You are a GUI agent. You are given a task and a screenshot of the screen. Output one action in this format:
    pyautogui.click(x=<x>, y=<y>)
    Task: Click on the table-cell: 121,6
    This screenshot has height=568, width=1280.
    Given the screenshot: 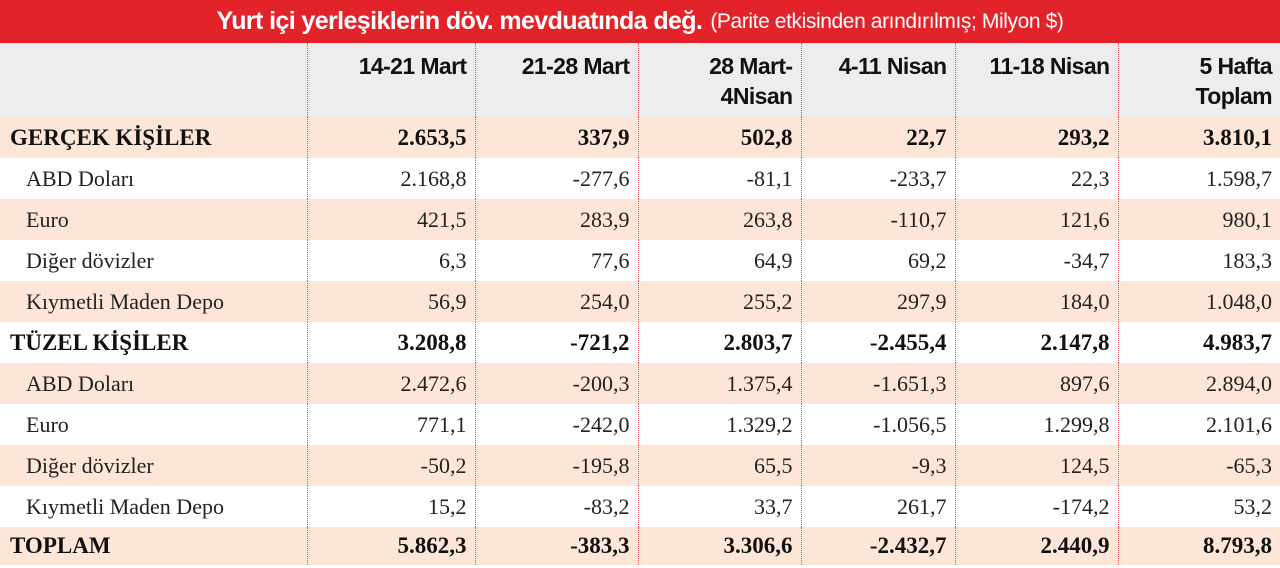 What is the action you would take?
    pyautogui.click(x=1036, y=219)
    